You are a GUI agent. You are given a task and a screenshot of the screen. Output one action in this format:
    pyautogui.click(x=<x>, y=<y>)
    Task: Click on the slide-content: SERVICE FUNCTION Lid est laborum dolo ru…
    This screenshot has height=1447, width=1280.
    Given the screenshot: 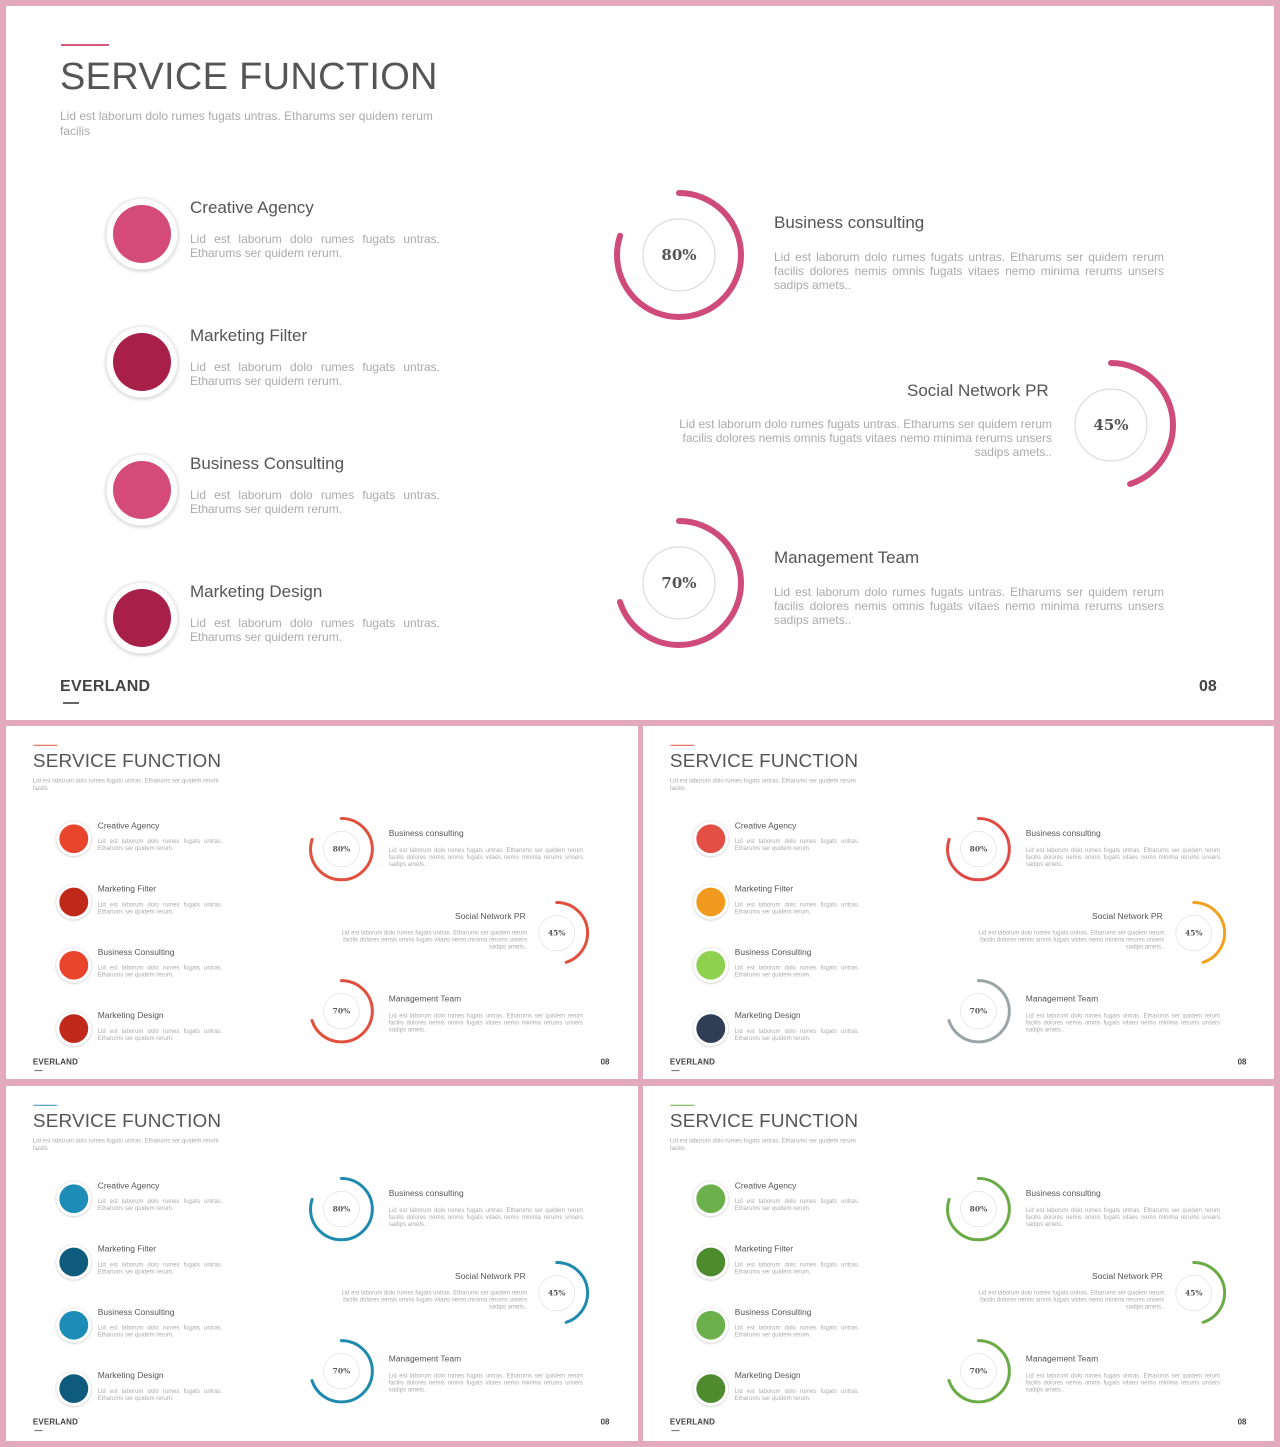 What is the action you would take?
    pyautogui.click(x=322, y=902)
    